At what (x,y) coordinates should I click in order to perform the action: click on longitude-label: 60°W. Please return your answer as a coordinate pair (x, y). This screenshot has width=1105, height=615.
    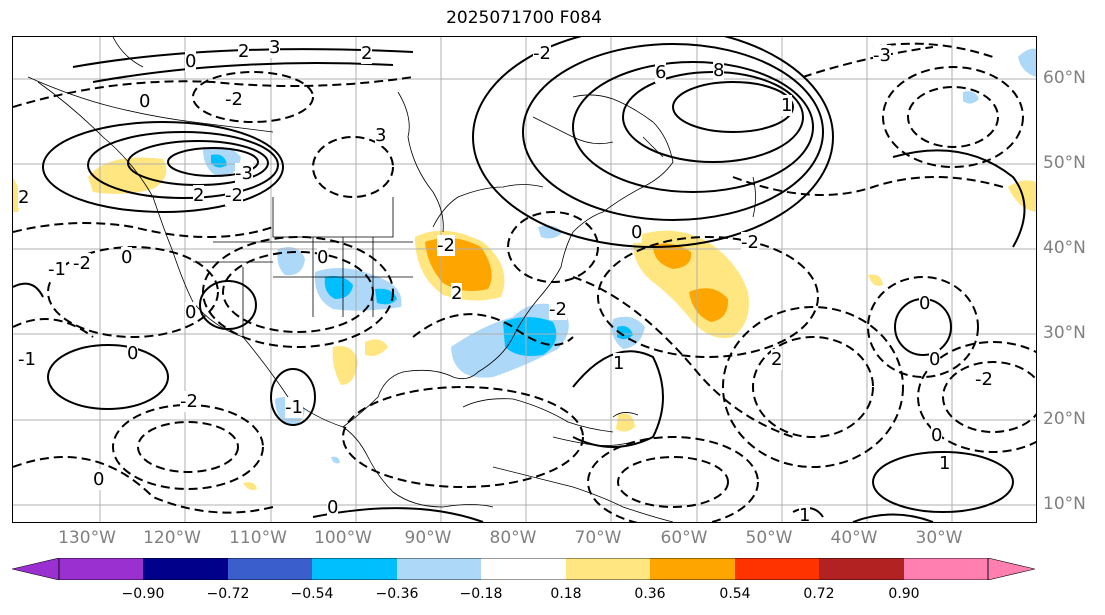
    Looking at the image, I should click on (684, 538).